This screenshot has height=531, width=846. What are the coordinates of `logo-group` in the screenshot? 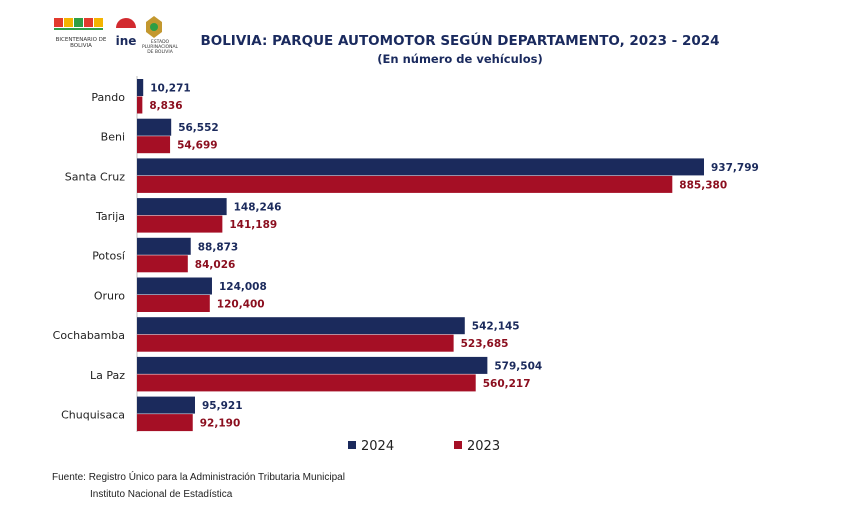 It's located at (108, 28).